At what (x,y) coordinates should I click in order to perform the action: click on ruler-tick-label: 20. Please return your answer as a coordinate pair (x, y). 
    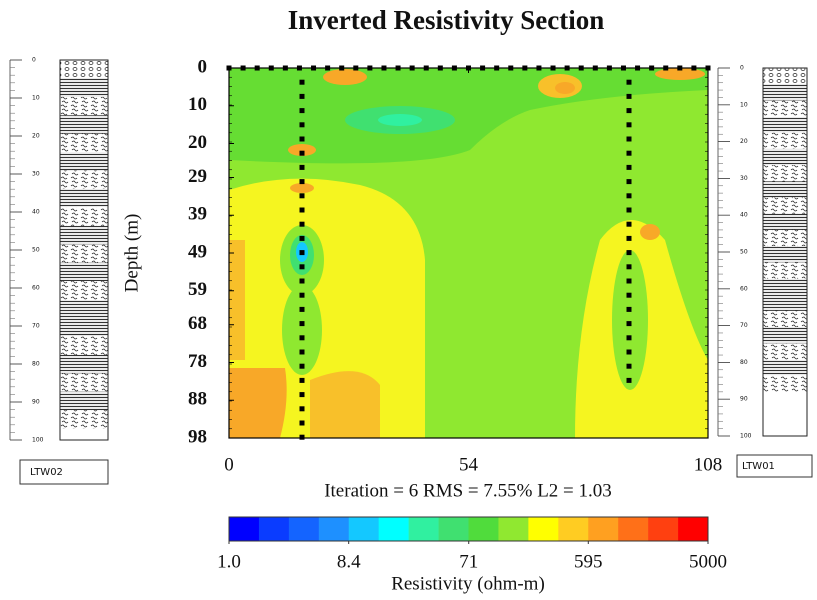
    Looking at the image, I should click on (36, 136).